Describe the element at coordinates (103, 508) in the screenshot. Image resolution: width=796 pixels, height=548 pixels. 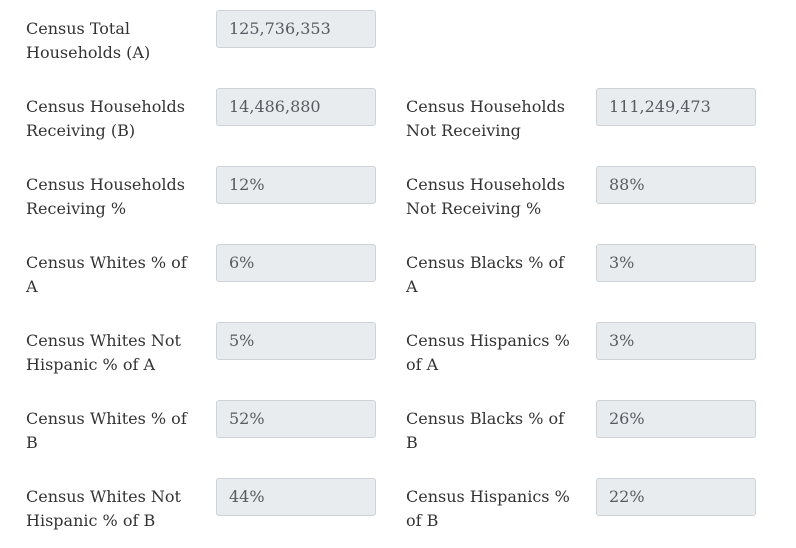
I see `whites-not-hispanic-pct-b-label: Census Whites Not Hispanic % of B` at that location.